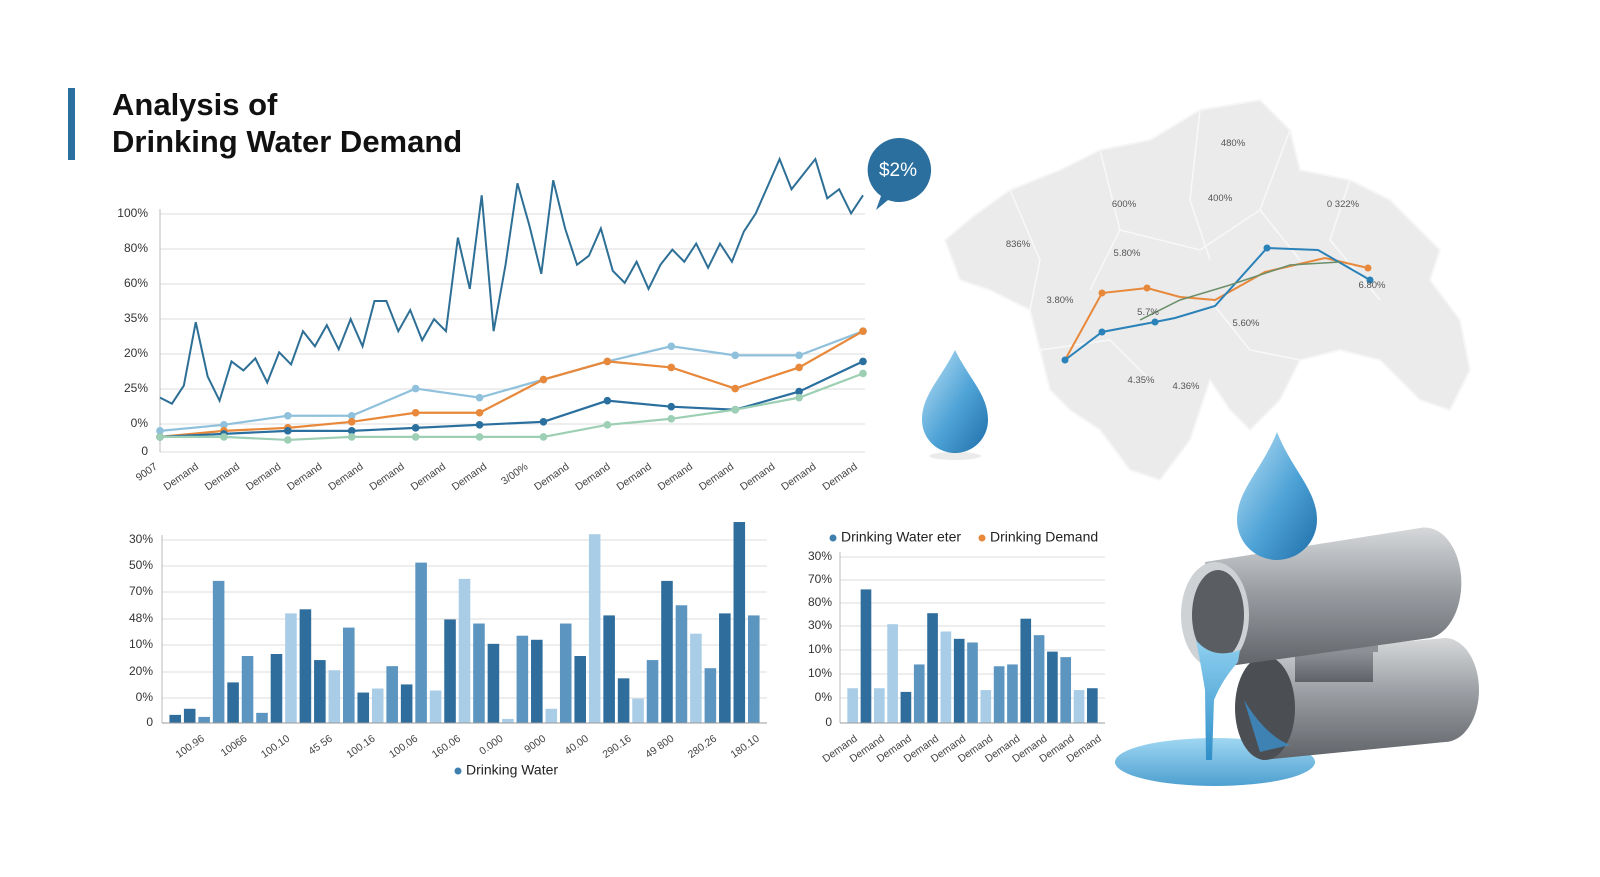  What do you see at coordinates (287, 141) in the screenshot?
I see `title: Drinking Water Demand` at bounding box center [287, 141].